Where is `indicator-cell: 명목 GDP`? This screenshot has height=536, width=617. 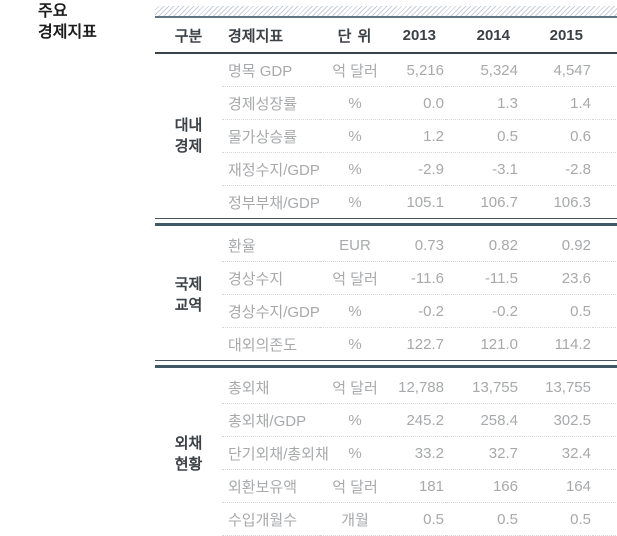 indicator-cell: 명목 GDP is located at coordinates (271, 70).